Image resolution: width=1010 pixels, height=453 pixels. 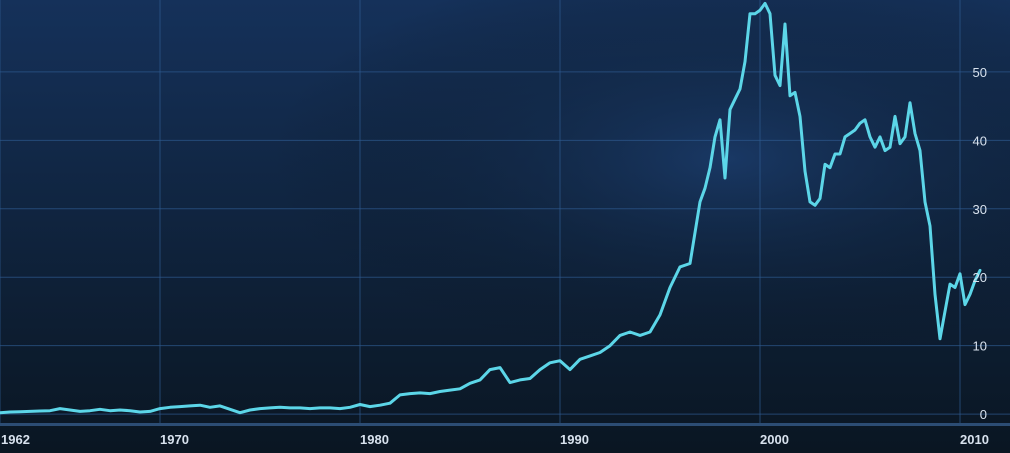 What do you see at coordinates (980, 72) in the screenshot?
I see `y-tick-label: 50` at bounding box center [980, 72].